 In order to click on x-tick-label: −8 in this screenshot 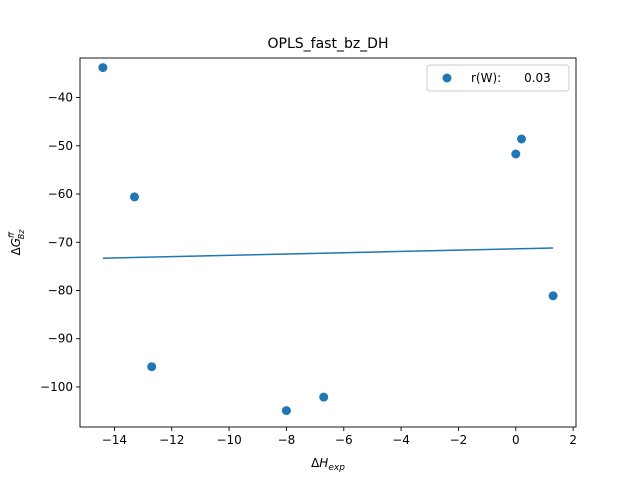, I will do `click(287, 440)`.